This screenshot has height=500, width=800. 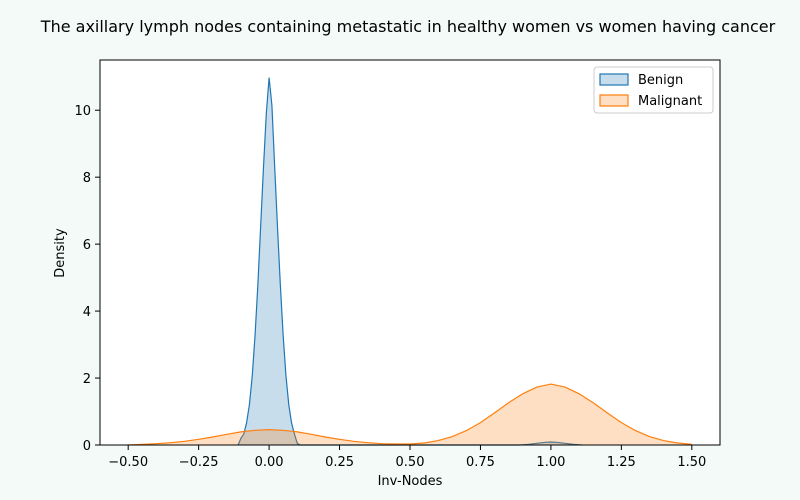 What do you see at coordinates (480, 462) in the screenshot?
I see `x-tick-label: 0.75` at bounding box center [480, 462].